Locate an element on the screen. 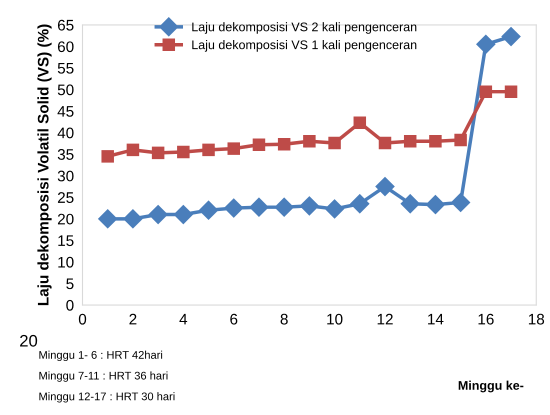  y-tick-label: 5 is located at coordinates (70, 284).